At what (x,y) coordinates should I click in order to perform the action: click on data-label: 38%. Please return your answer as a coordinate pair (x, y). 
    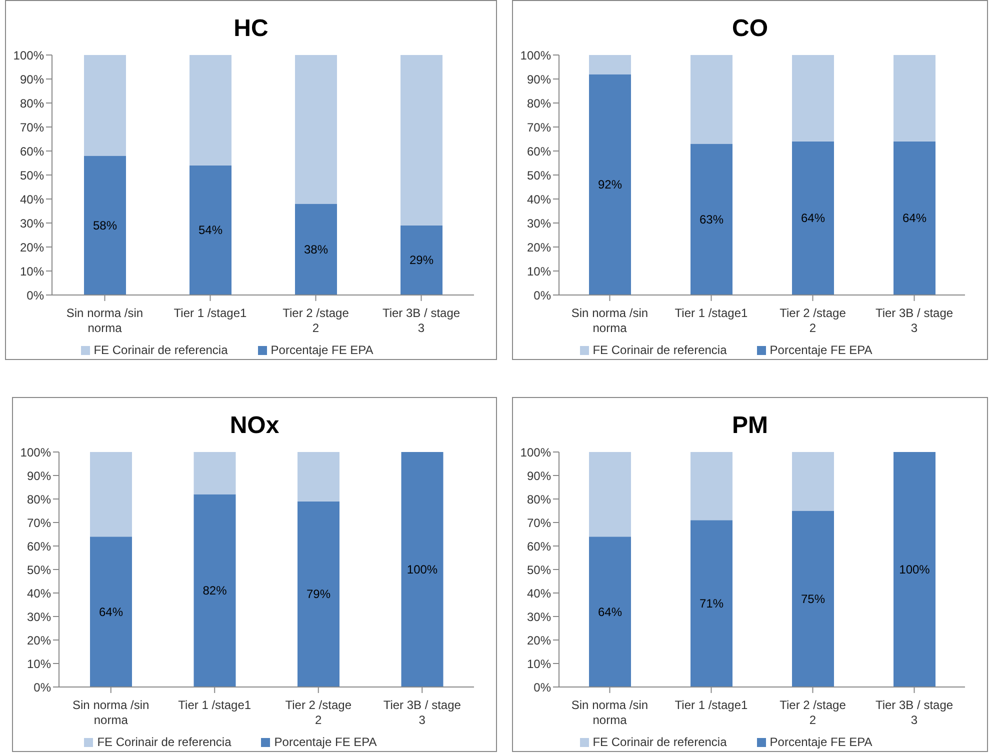
    Looking at the image, I should click on (316, 249).